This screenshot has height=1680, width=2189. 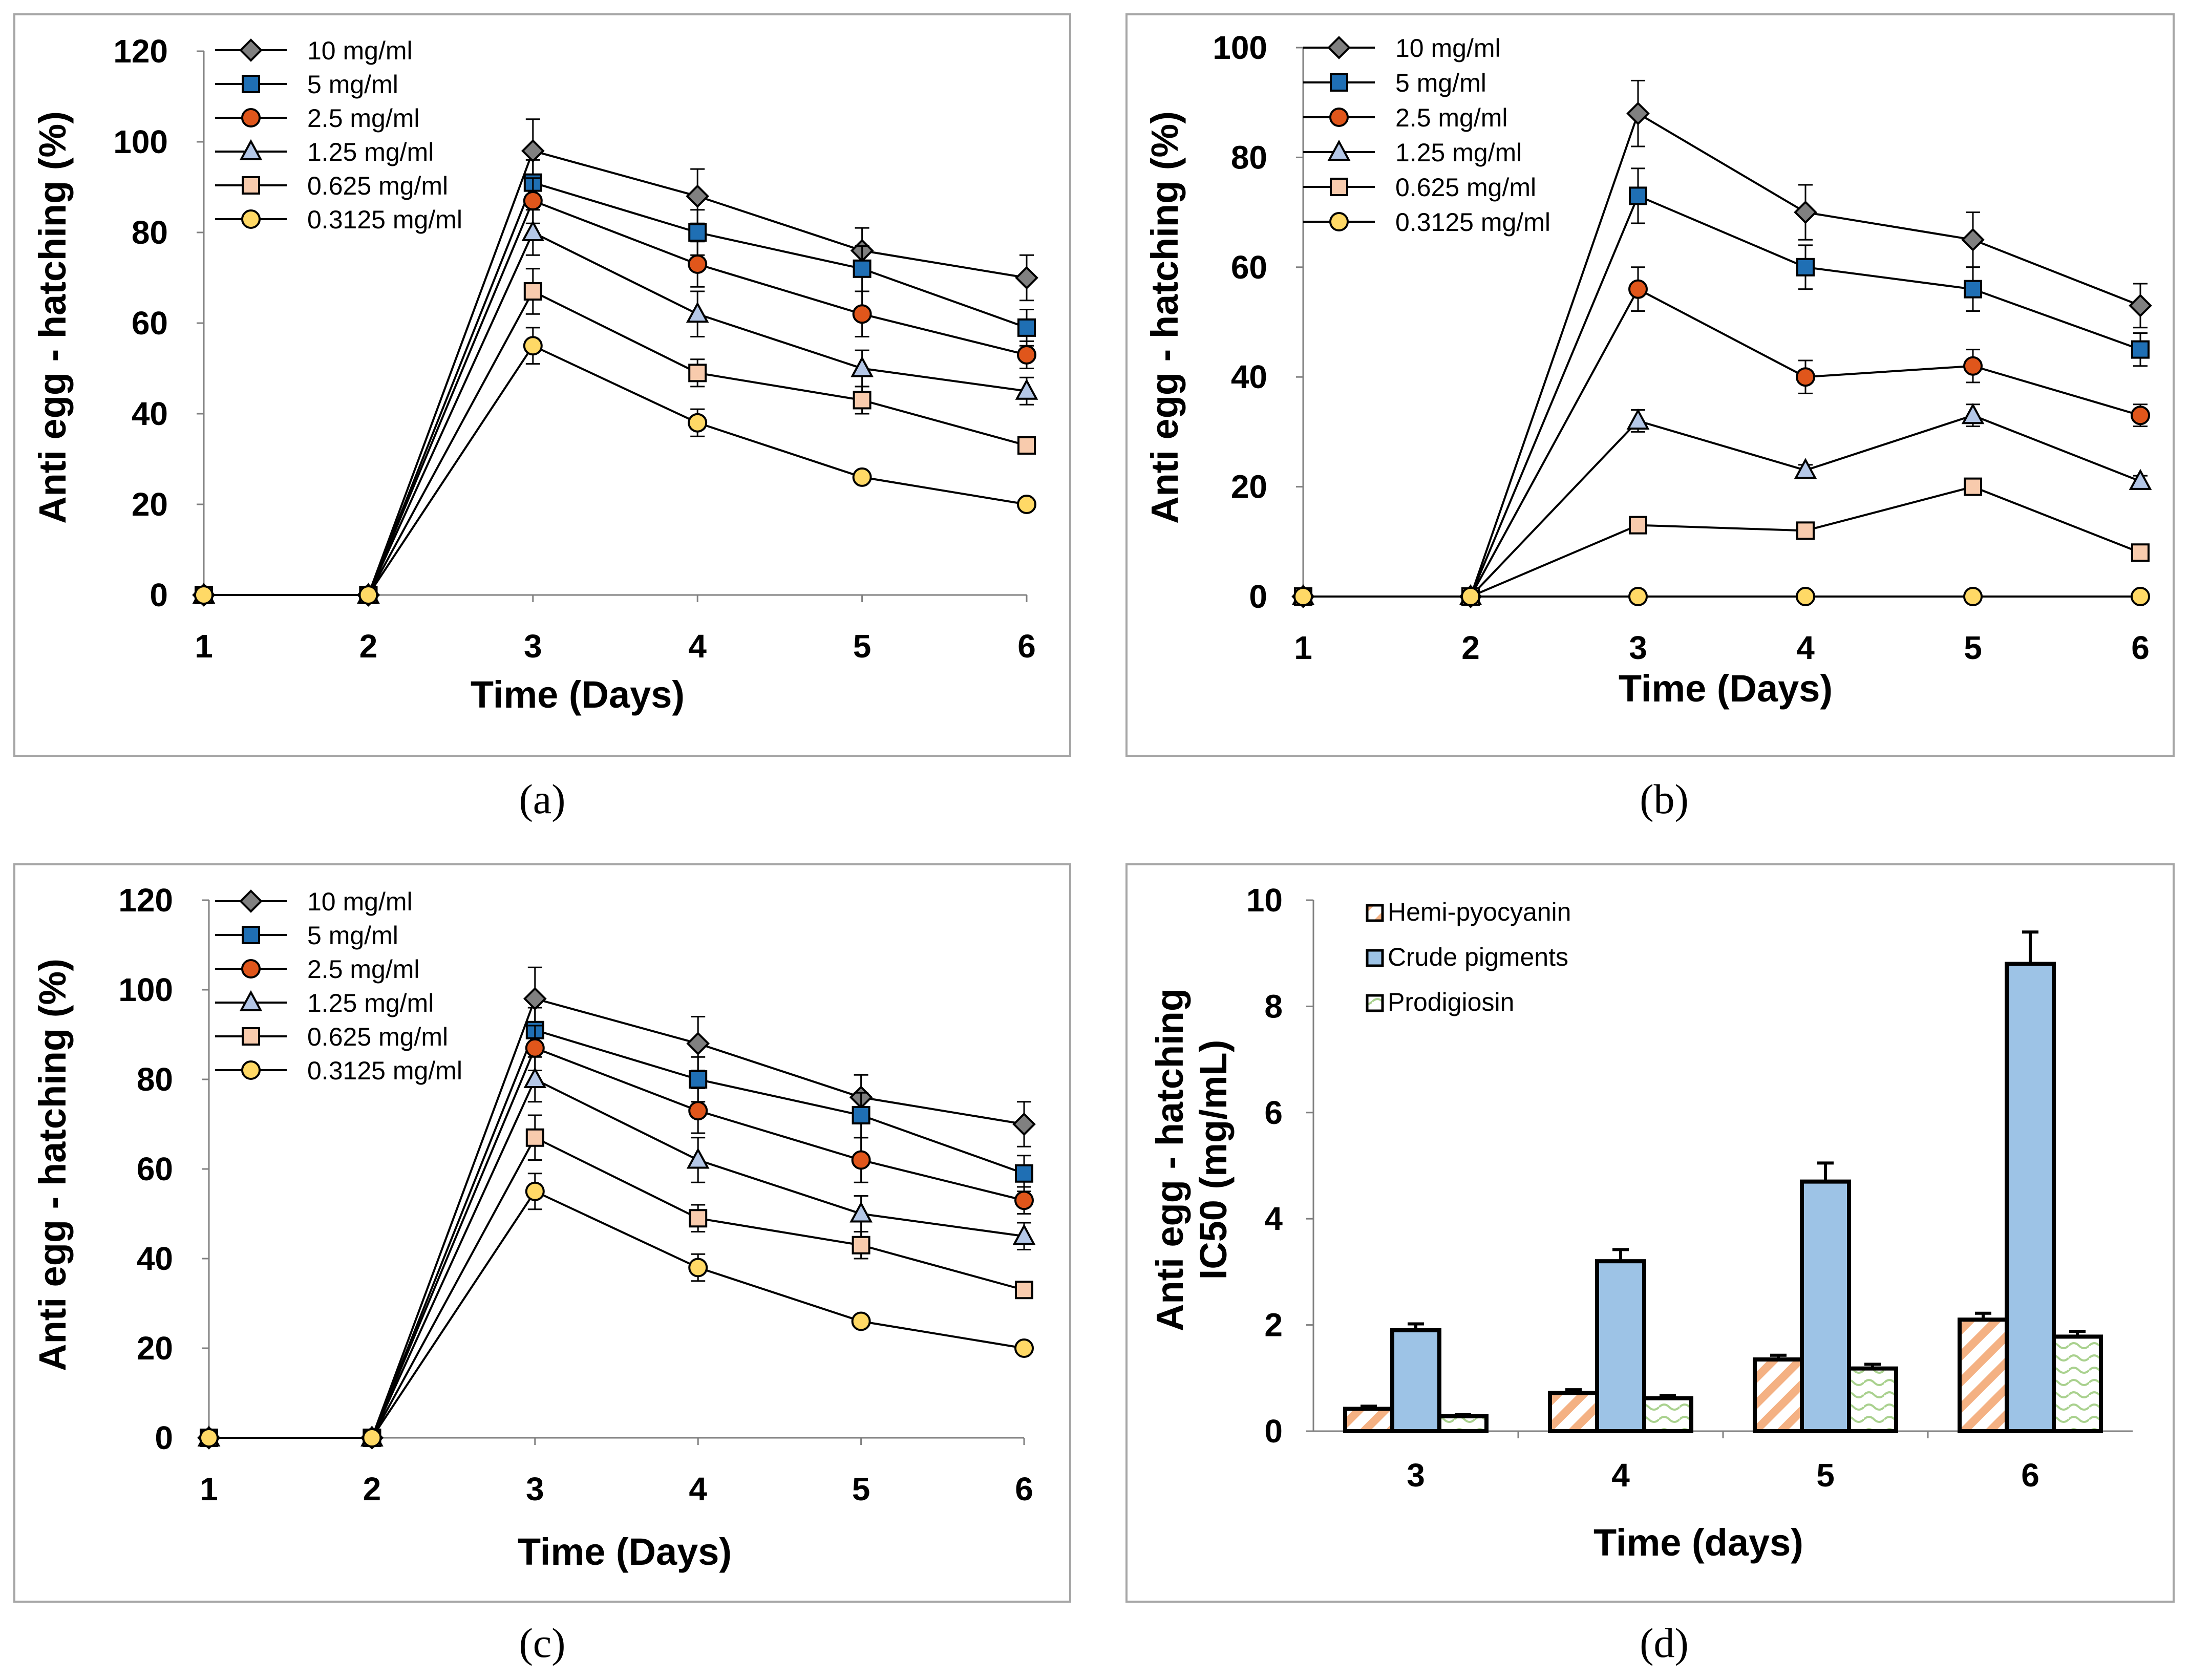 What do you see at coordinates (862, 646) in the screenshot?
I see `chart-a-xtick-label: 5` at bounding box center [862, 646].